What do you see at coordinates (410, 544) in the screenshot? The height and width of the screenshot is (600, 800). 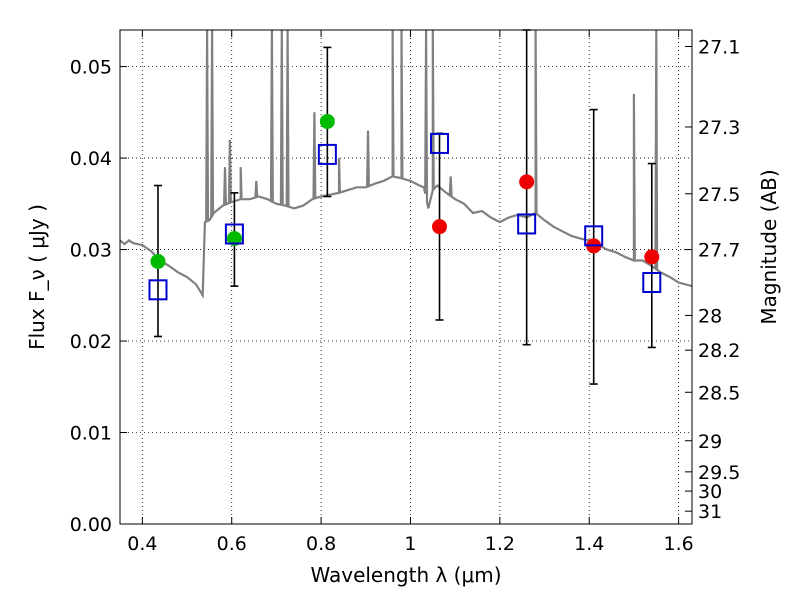 I see `x-tick-label: 1` at bounding box center [410, 544].